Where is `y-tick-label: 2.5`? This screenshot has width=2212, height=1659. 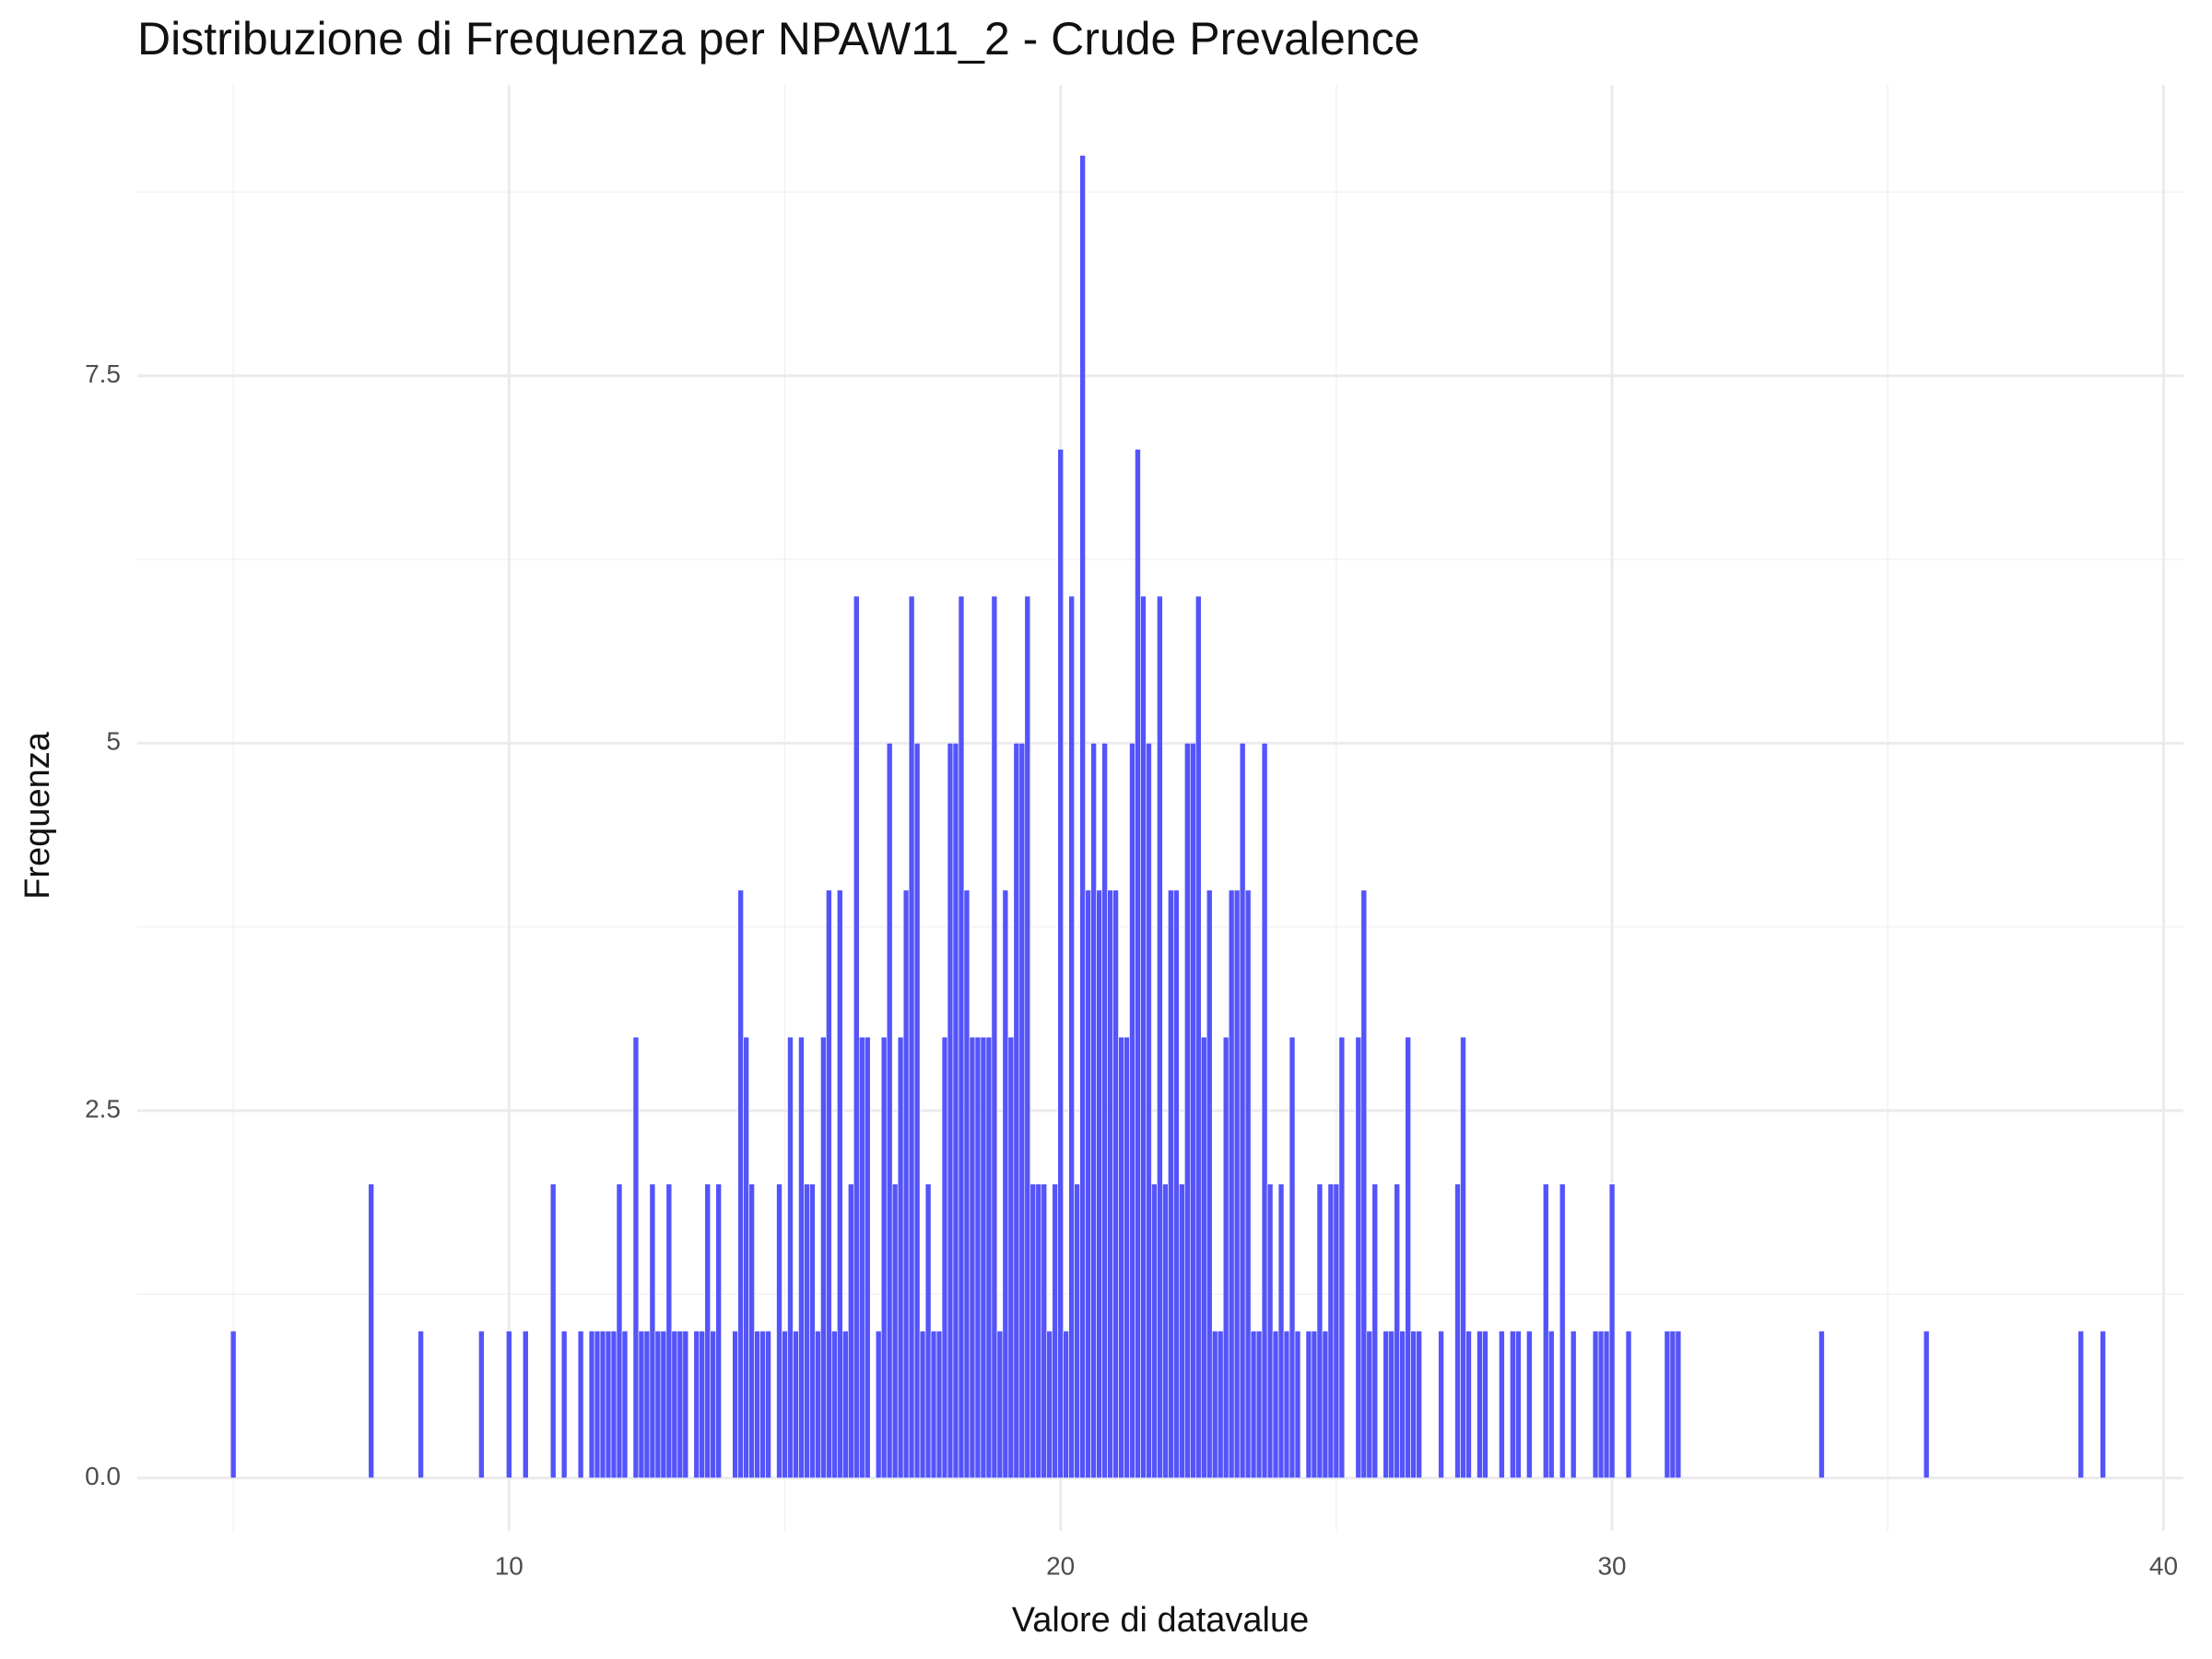
y-tick-label: 2.5 is located at coordinates (103, 1108).